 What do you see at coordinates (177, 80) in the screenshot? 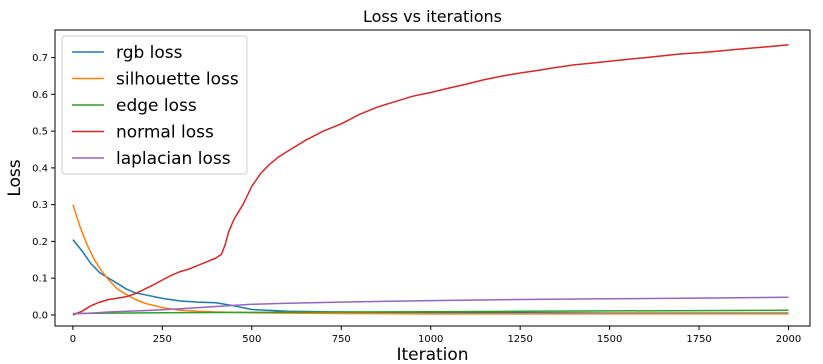
I see `legend-label: silhouette loss` at bounding box center [177, 80].